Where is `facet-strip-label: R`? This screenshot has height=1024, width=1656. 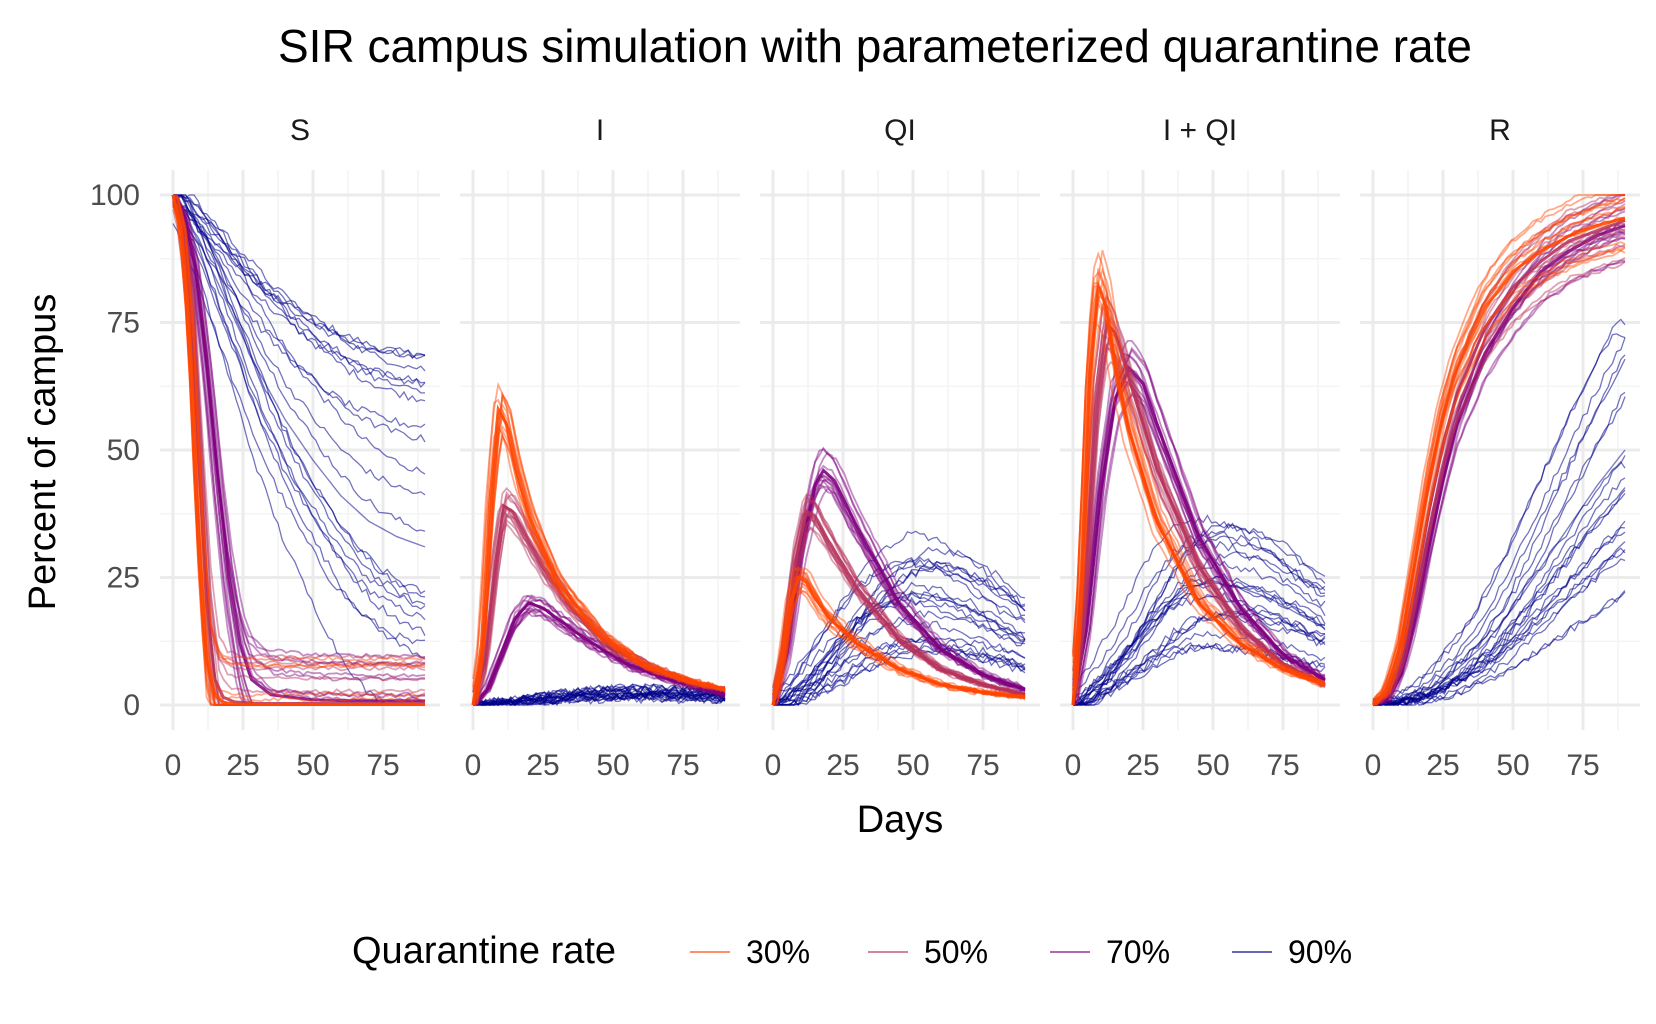
facet-strip-label: R is located at coordinates (1500, 130).